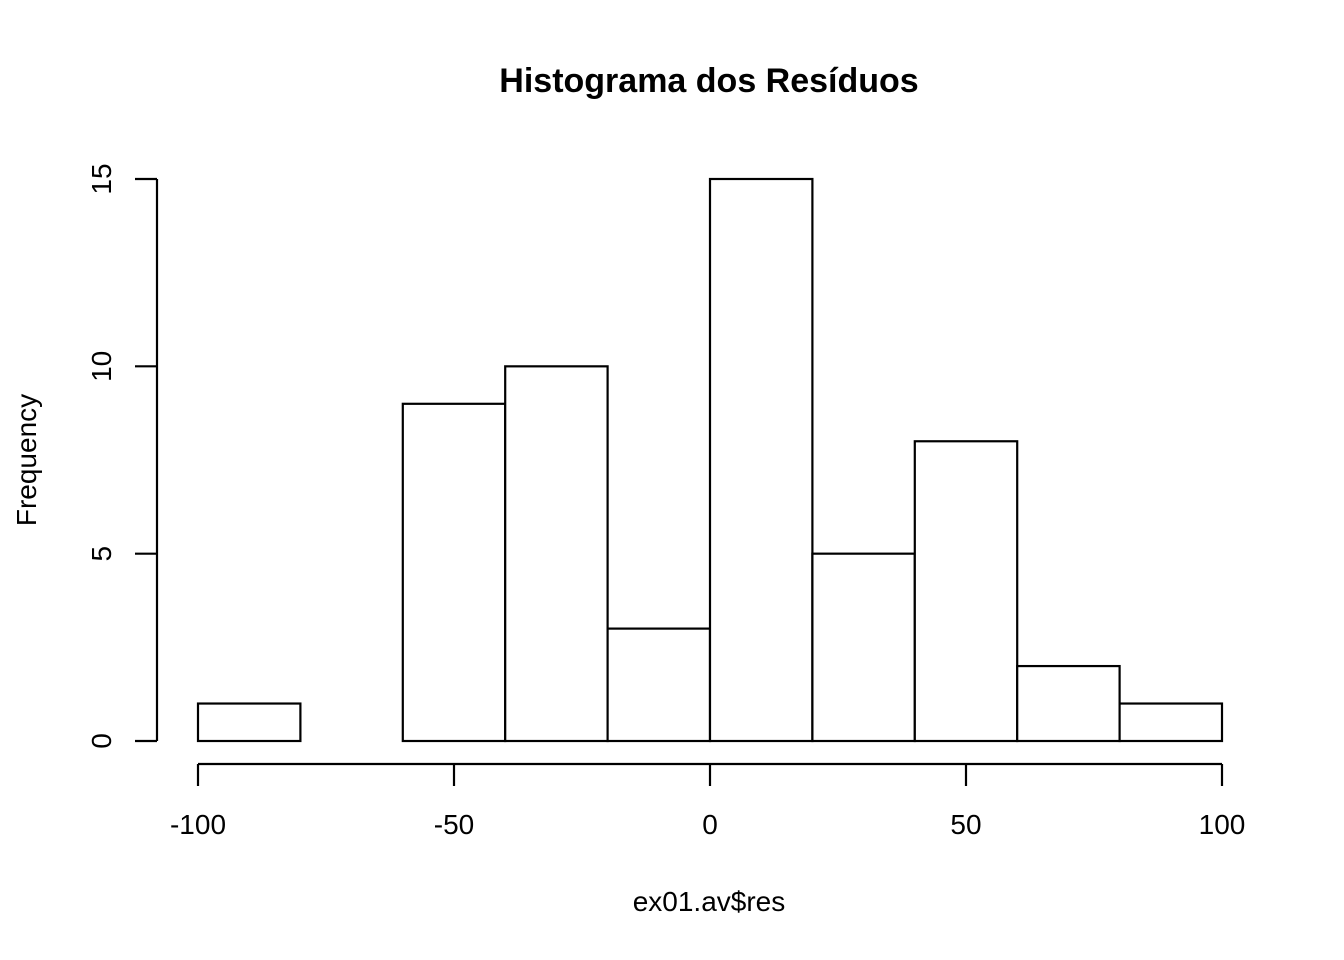  I want to click on x-tick-label: -100, so click(198, 824).